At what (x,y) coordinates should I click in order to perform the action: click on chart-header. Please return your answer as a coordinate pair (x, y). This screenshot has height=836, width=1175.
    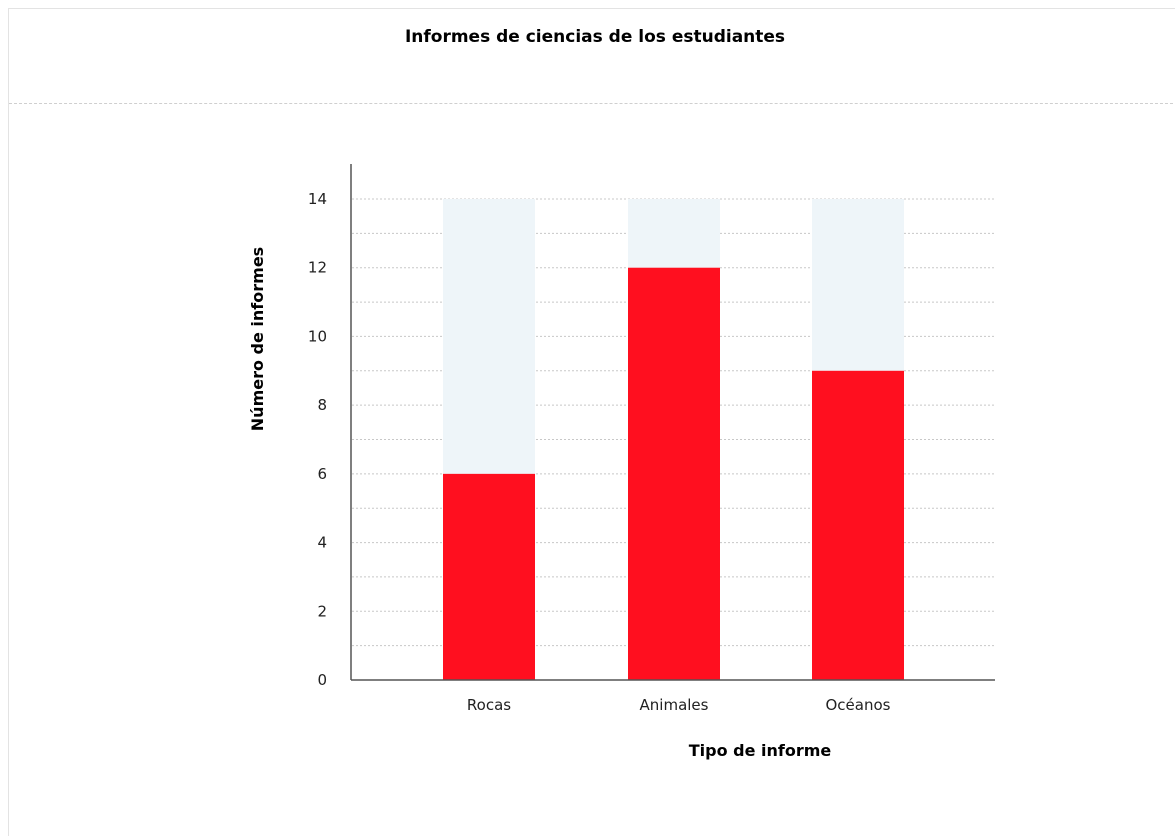
    Looking at the image, I should click on (592, 56).